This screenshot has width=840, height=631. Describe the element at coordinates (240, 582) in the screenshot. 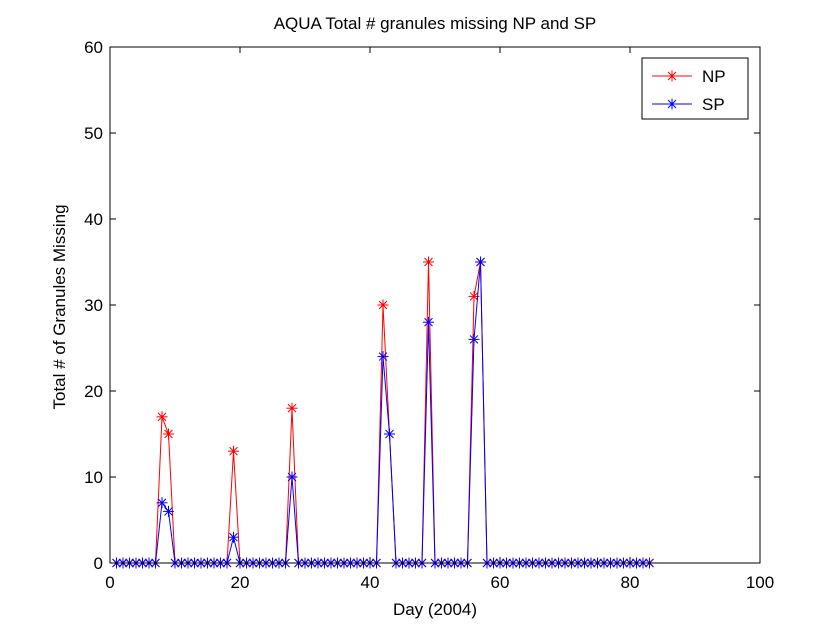

I see `x-tick-label: 20` at that location.